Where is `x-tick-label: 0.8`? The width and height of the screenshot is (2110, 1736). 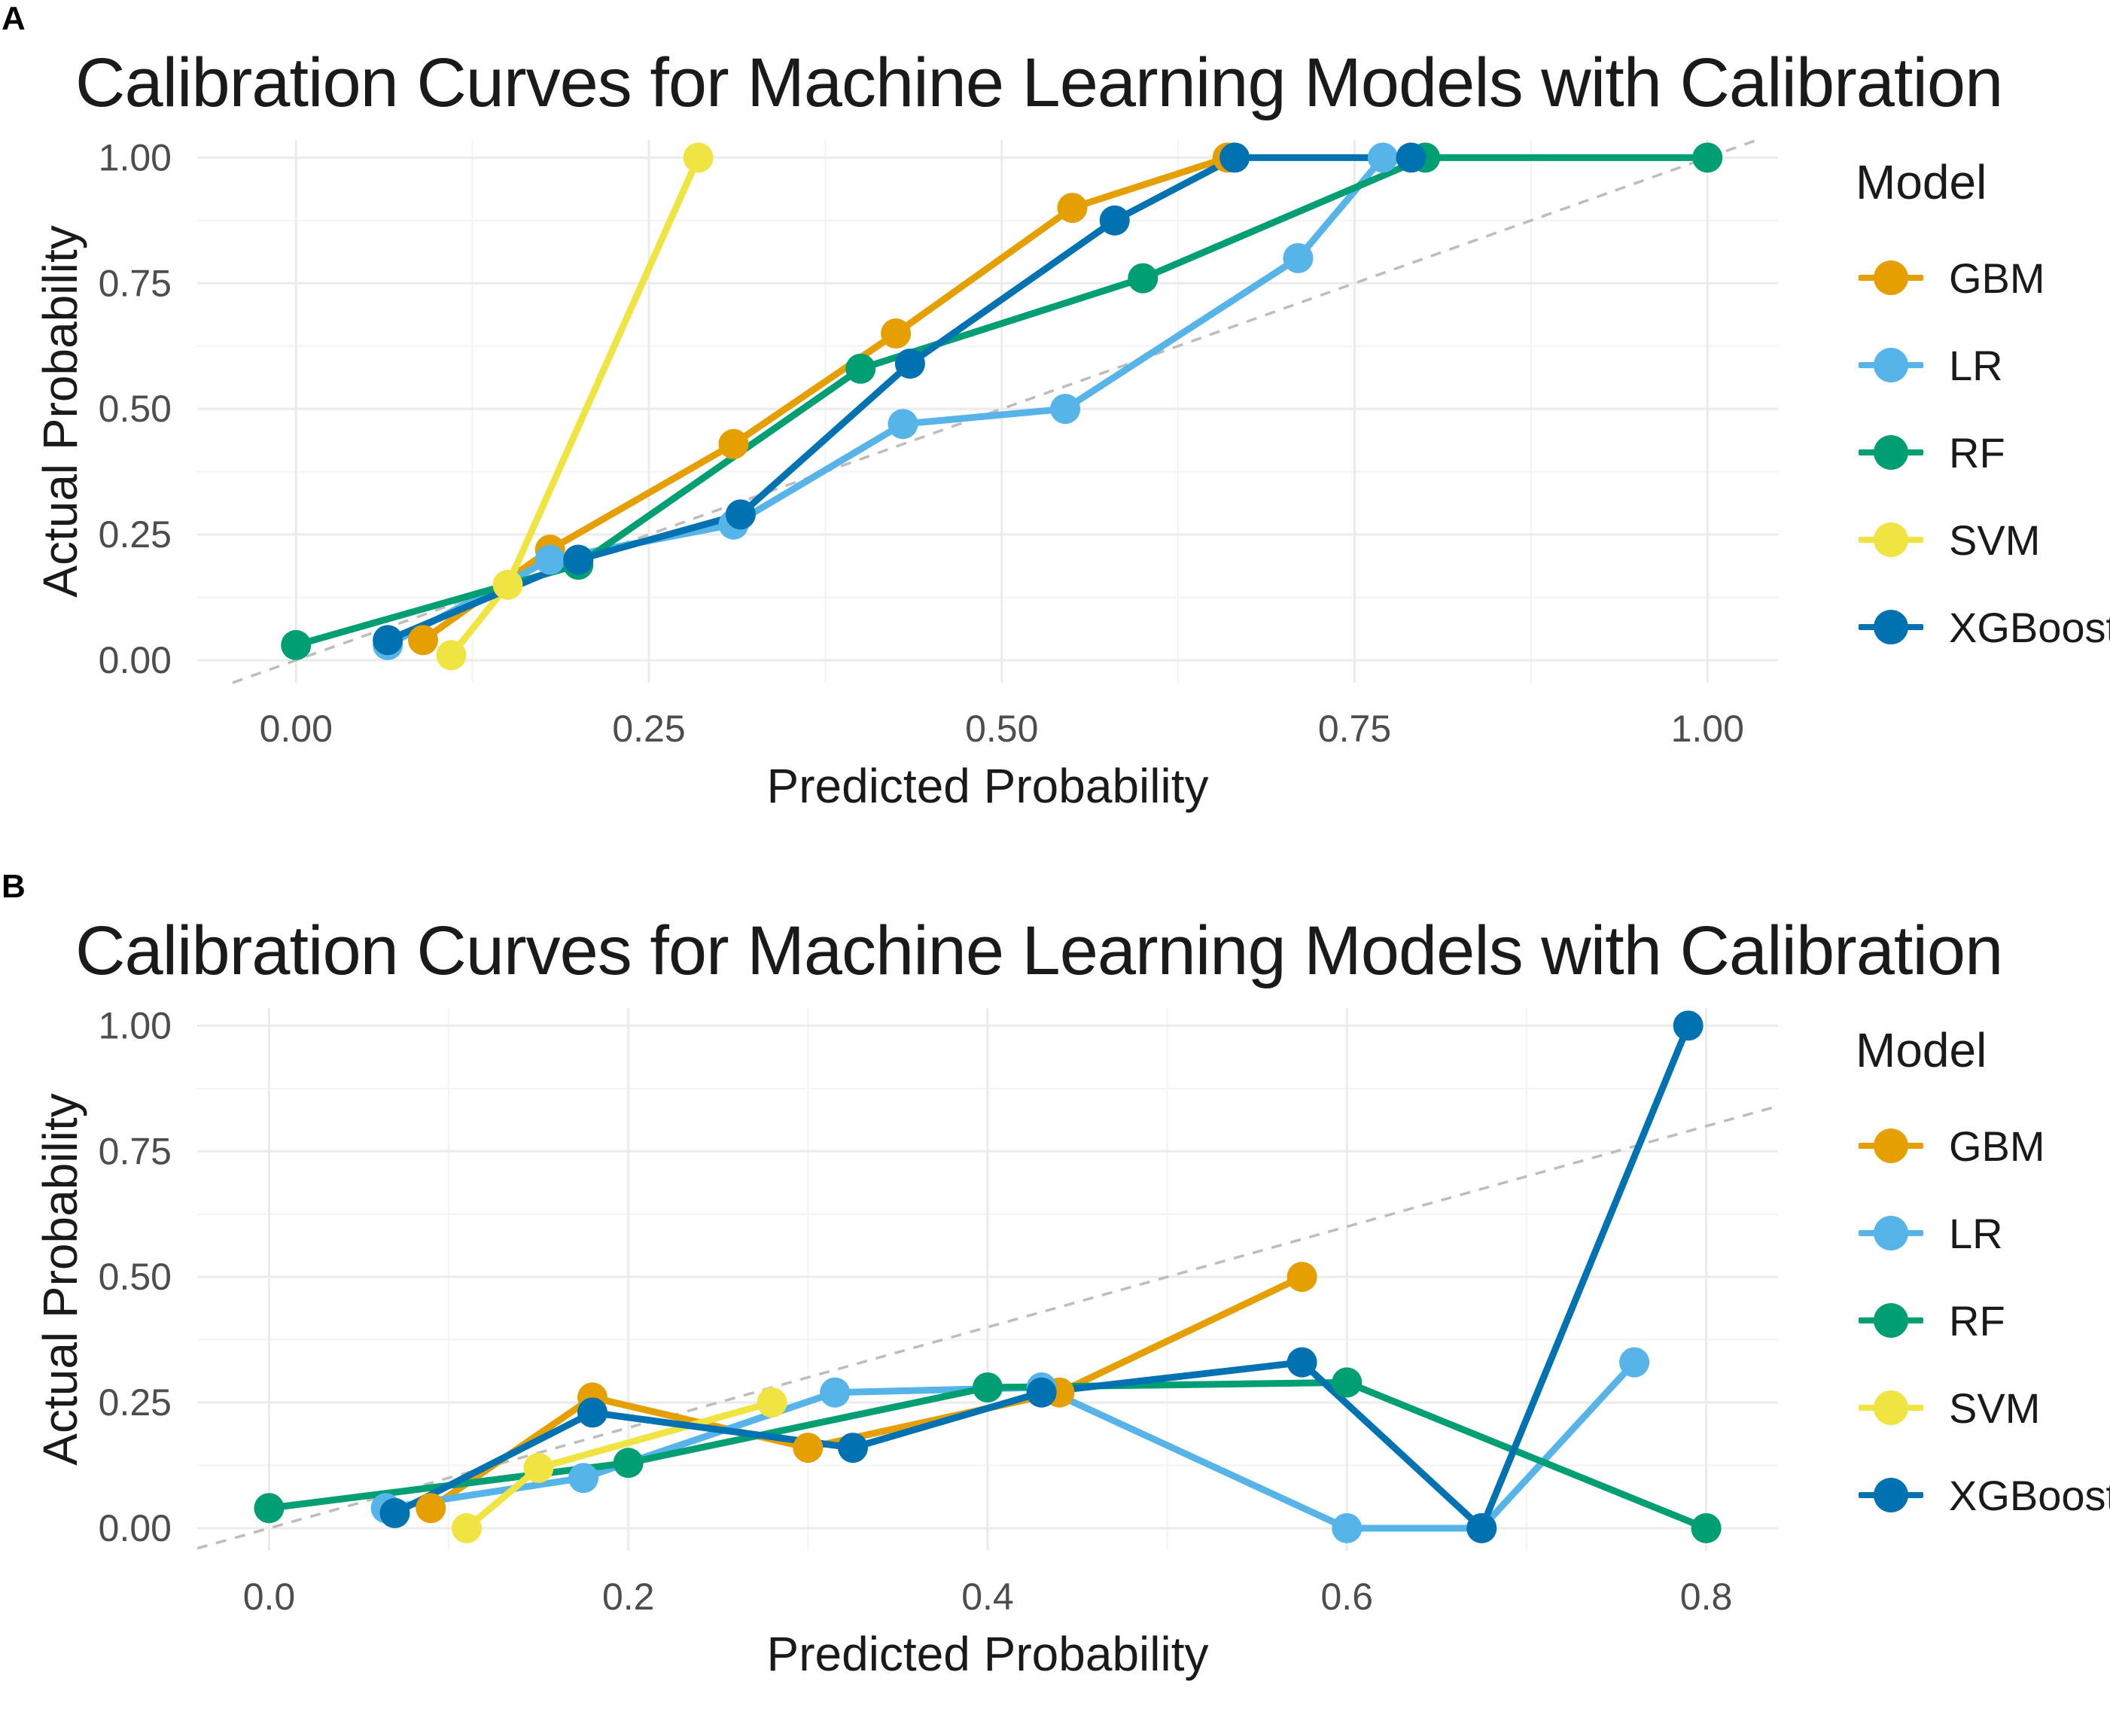
x-tick-label: 0.8 is located at coordinates (1706, 1597).